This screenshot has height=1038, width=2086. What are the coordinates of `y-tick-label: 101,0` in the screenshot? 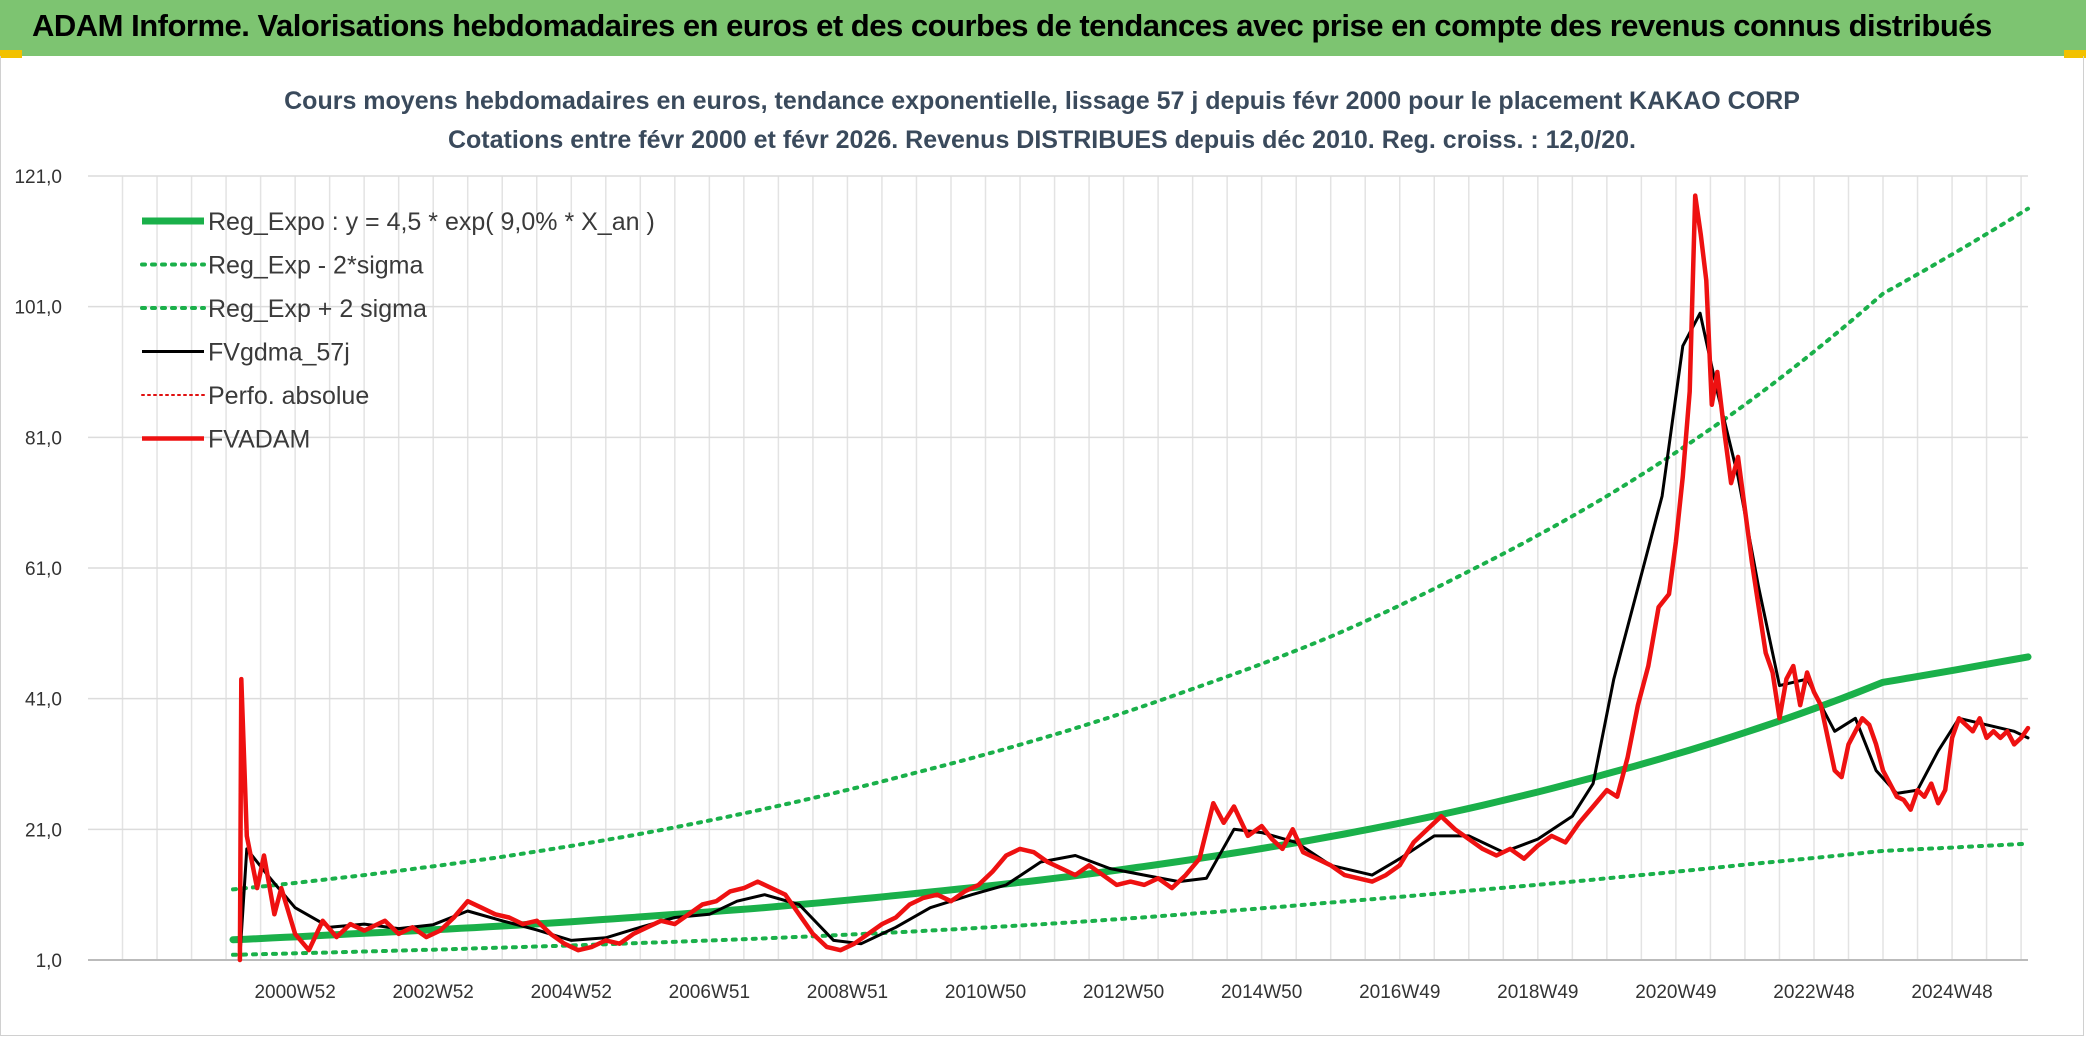 It's located at (38, 308).